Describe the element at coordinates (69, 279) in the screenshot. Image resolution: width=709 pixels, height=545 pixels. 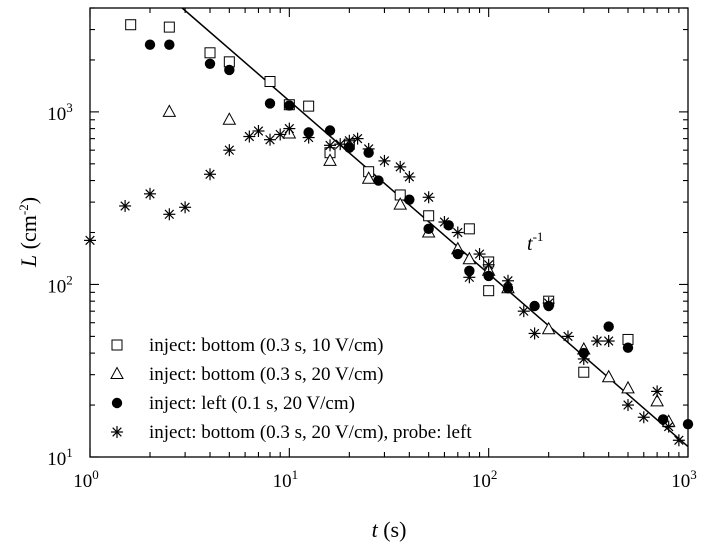
I see `y-tick-label-exp: 2` at that location.